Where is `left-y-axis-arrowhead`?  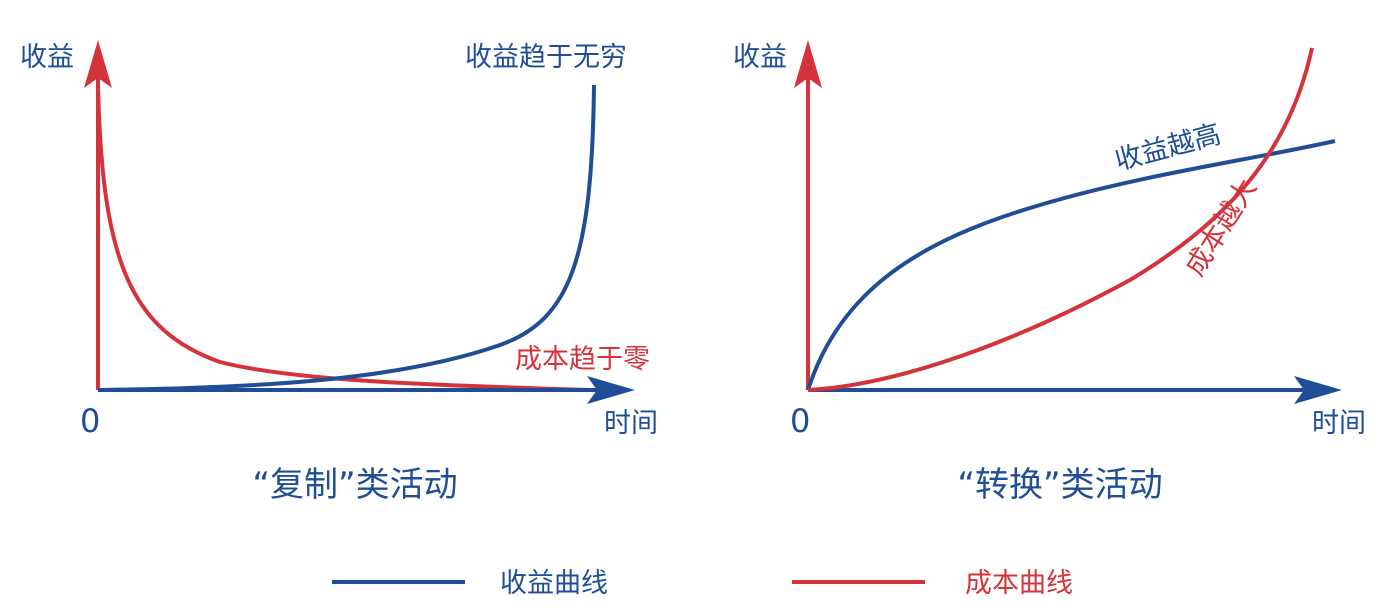 left-y-axis-arrowhead is located at coordinates (98, 64).